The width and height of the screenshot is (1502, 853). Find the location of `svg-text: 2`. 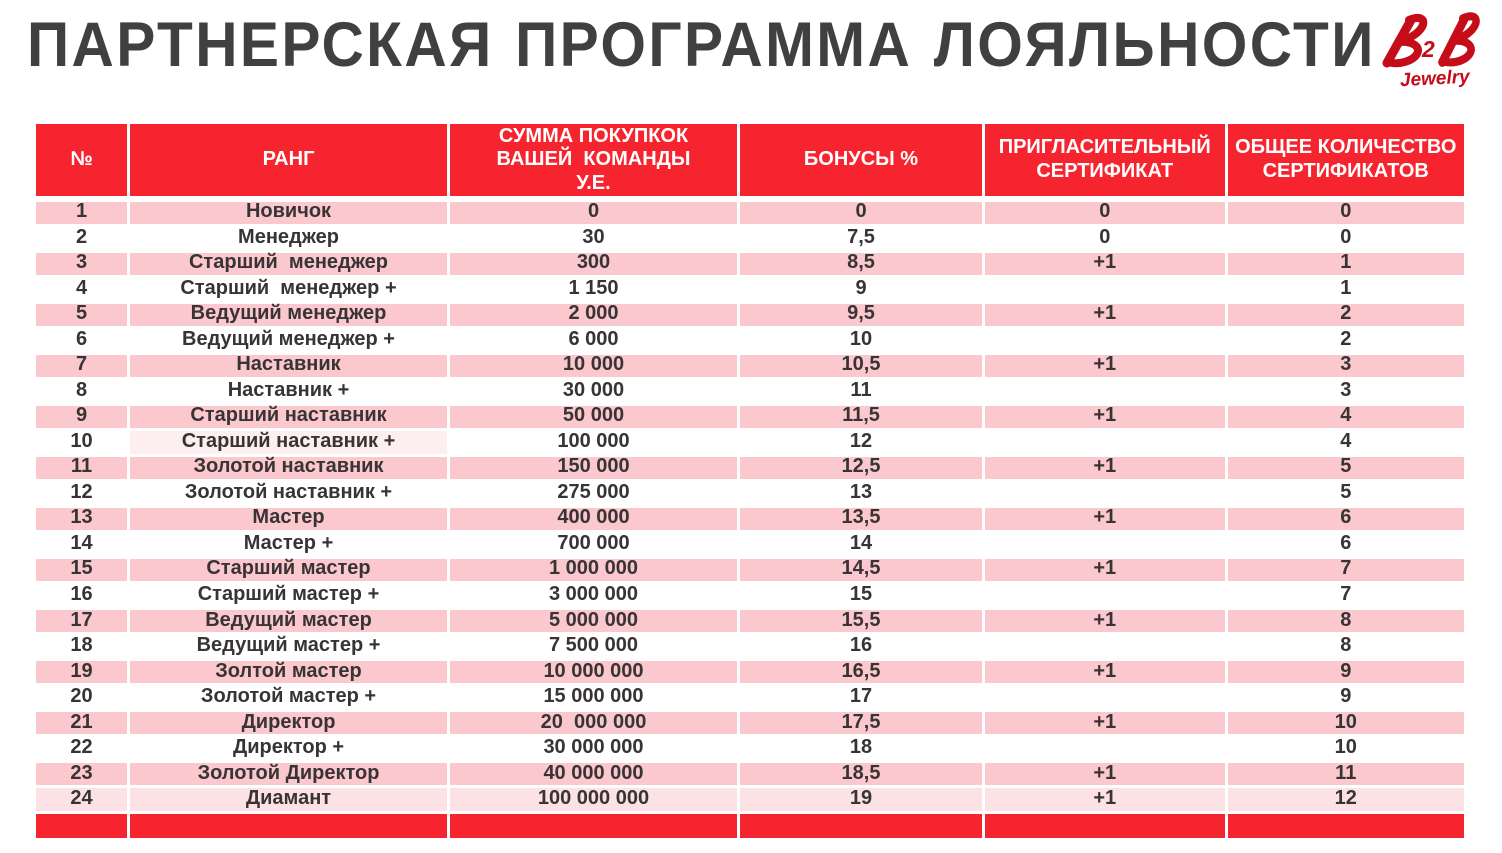

svg-text: 2 is located at coordinates (1428, 49).